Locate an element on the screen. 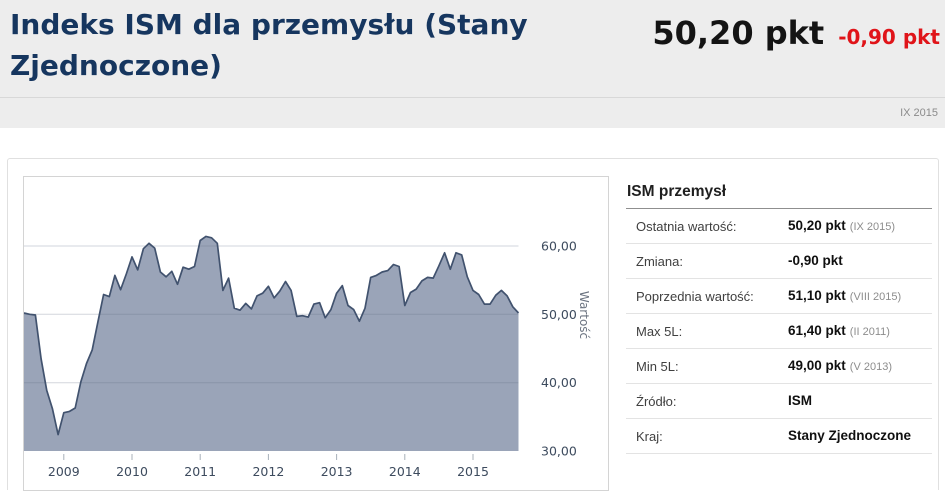 The height and width of the screenshot is (491, 945). current-quote: 50,20 pkt -0,90 pkt is located at coordinates (796, 33).